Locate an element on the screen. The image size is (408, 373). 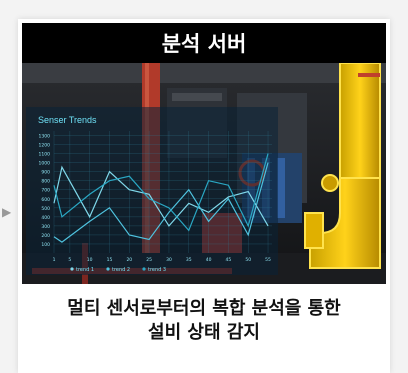
x-tick-label: 30 is located at coordinates (169, 260).